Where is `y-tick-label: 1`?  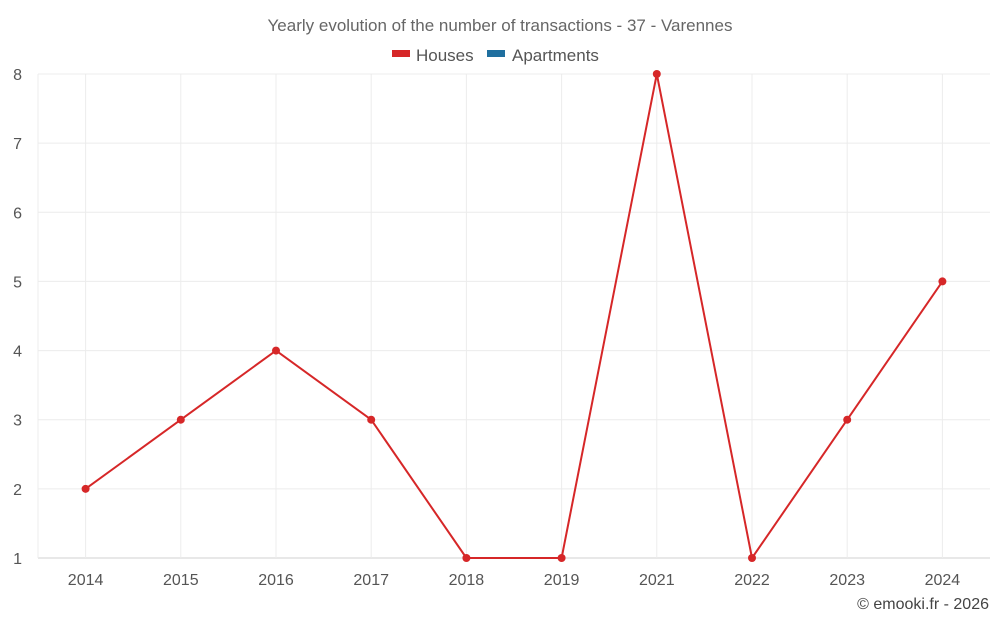 y-tick-label: 1 is located at coordinates (17, 559).